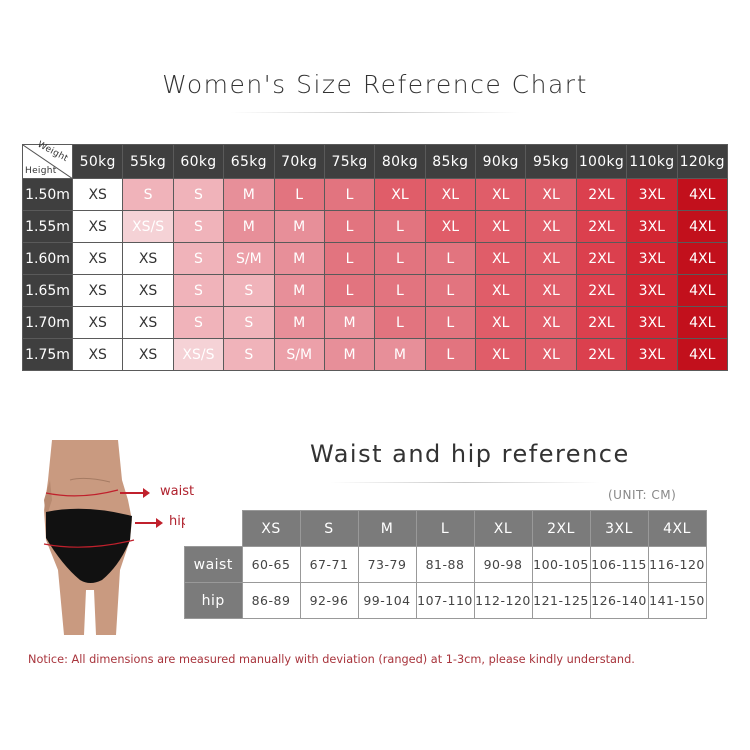 This screenshot has height=750, width=750. What do you see at coordinates (503, 528) in the screenshot?
I see `size-header: XL` at bounding box center [503, 528].